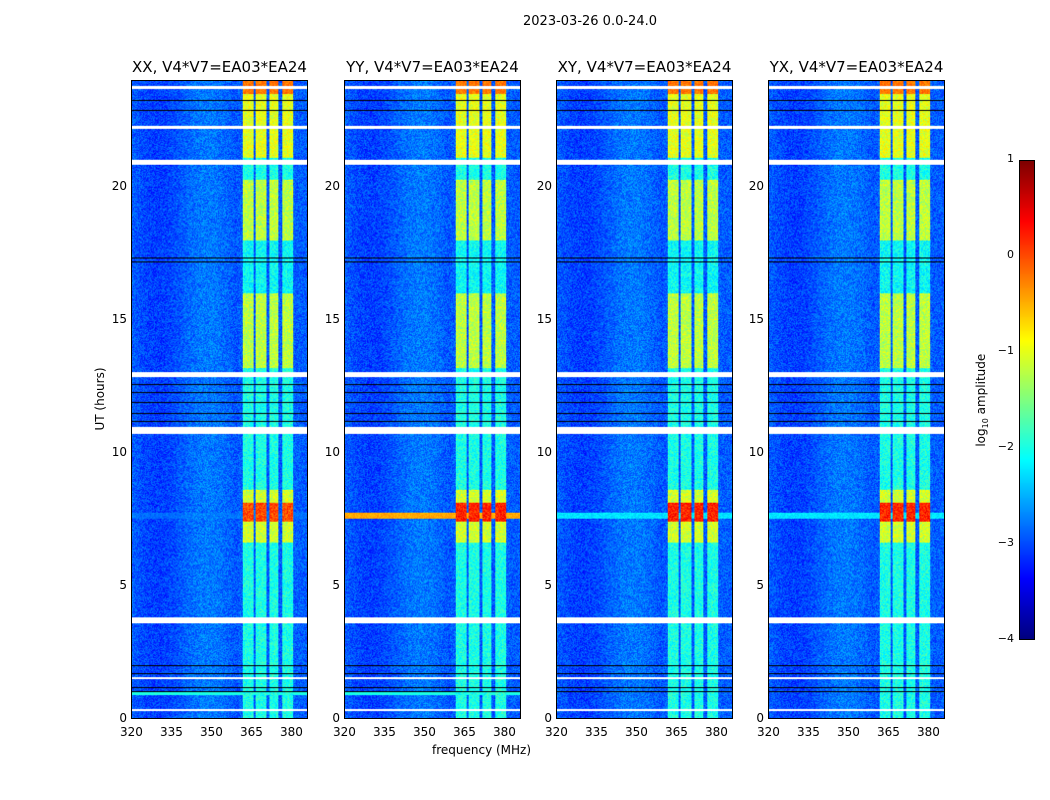 The image size is (1050, 800). Describe the element at coordinates (1010, 254) in the screenshot. I see `colorbar-tick-label: 0` at that location.